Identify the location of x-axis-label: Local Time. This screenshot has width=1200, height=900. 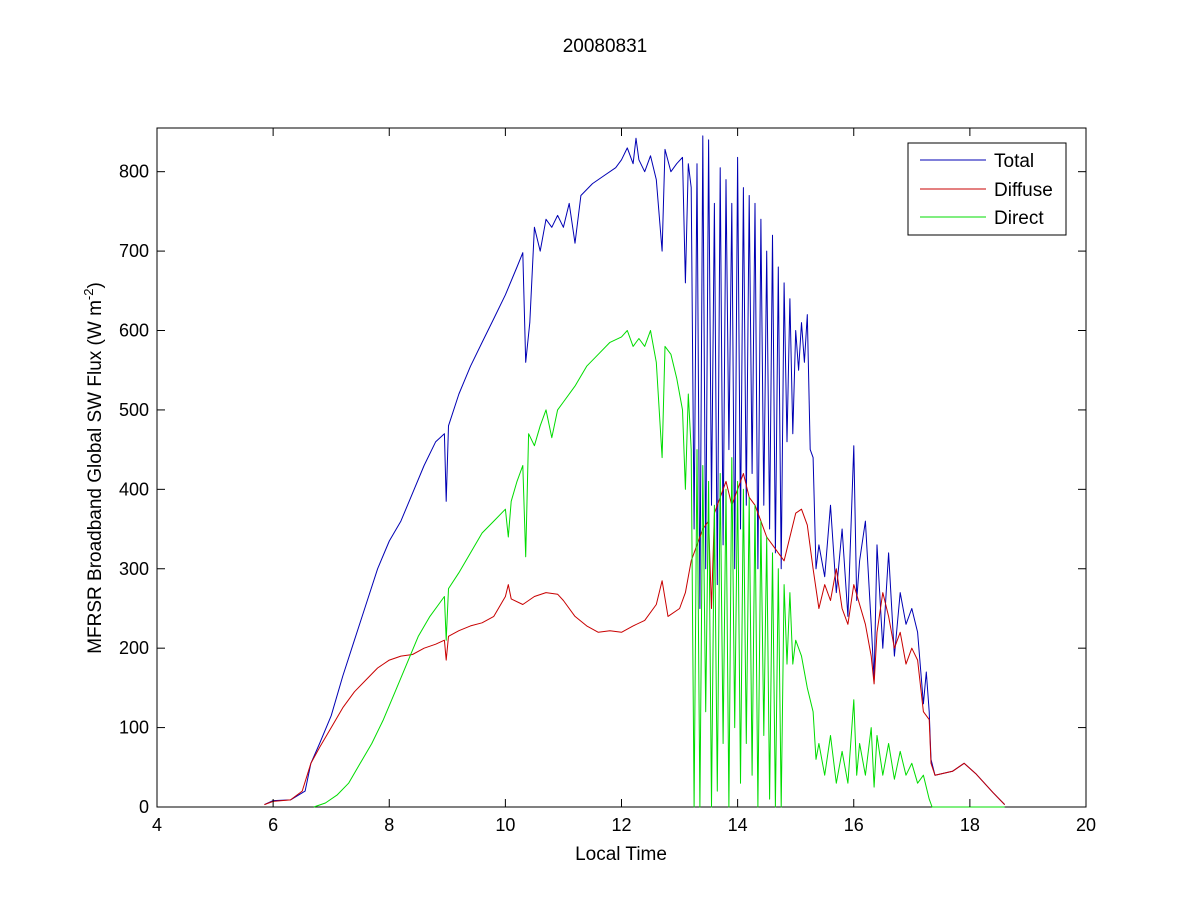
(621, 854).